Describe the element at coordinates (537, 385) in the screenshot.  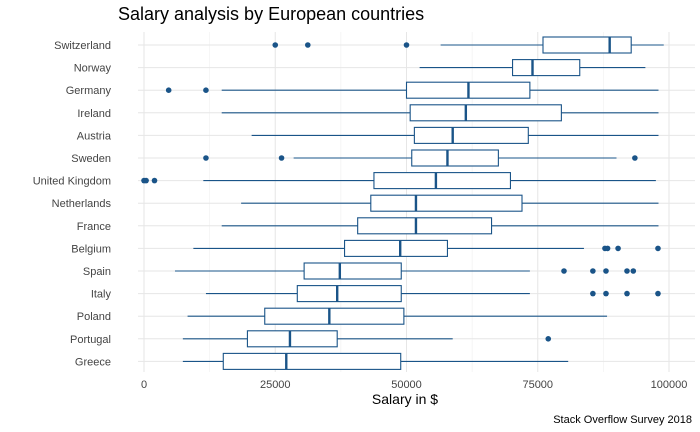
I see `x-tick-label: 75000` at that location.